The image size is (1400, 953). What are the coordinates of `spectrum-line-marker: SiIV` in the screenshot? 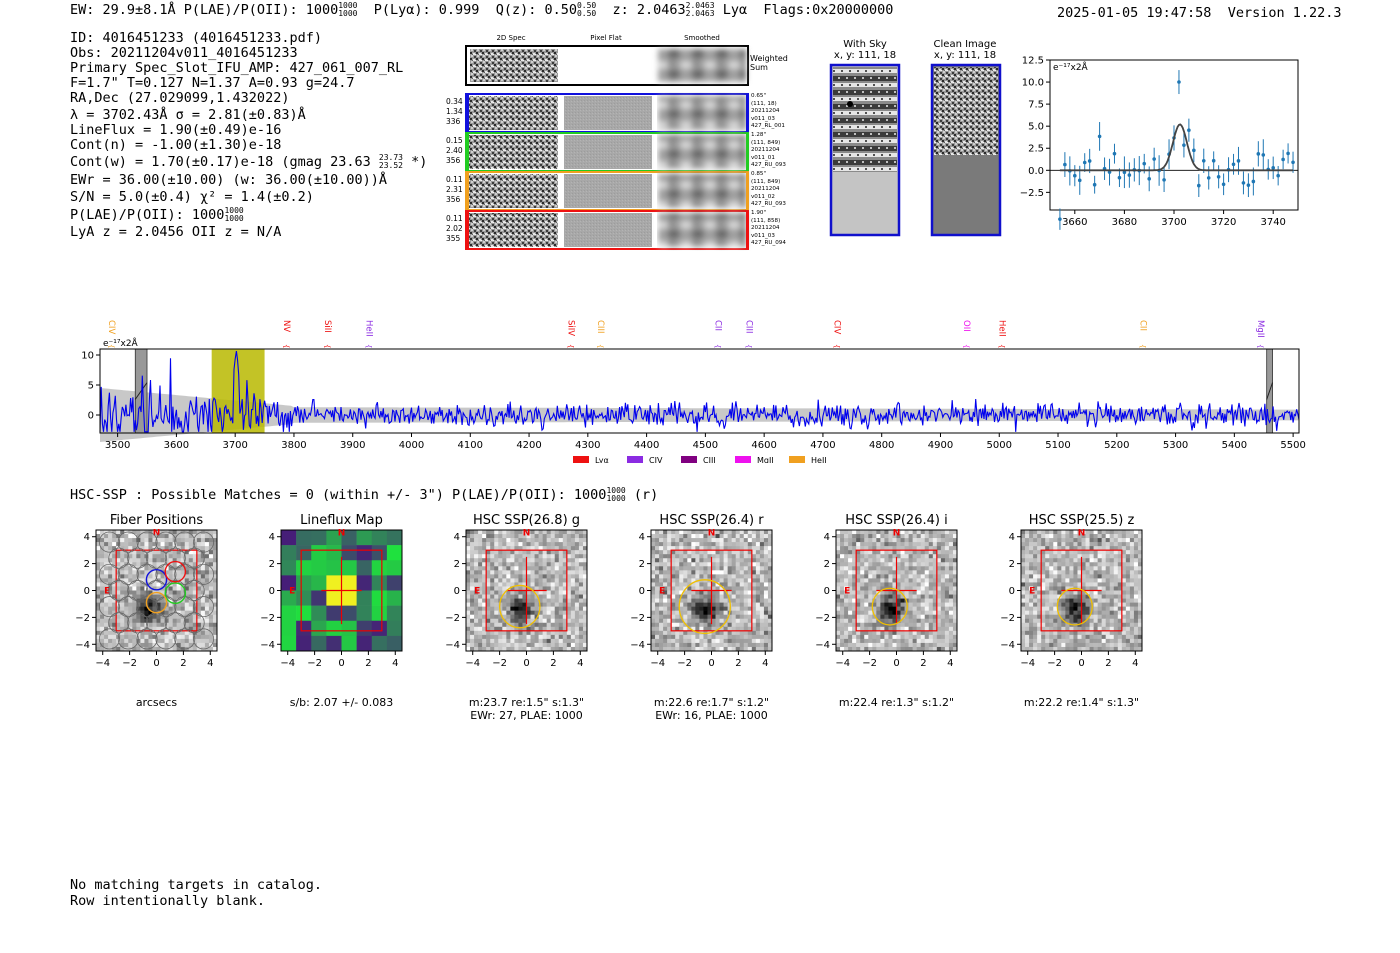 It's located at (570, 328).